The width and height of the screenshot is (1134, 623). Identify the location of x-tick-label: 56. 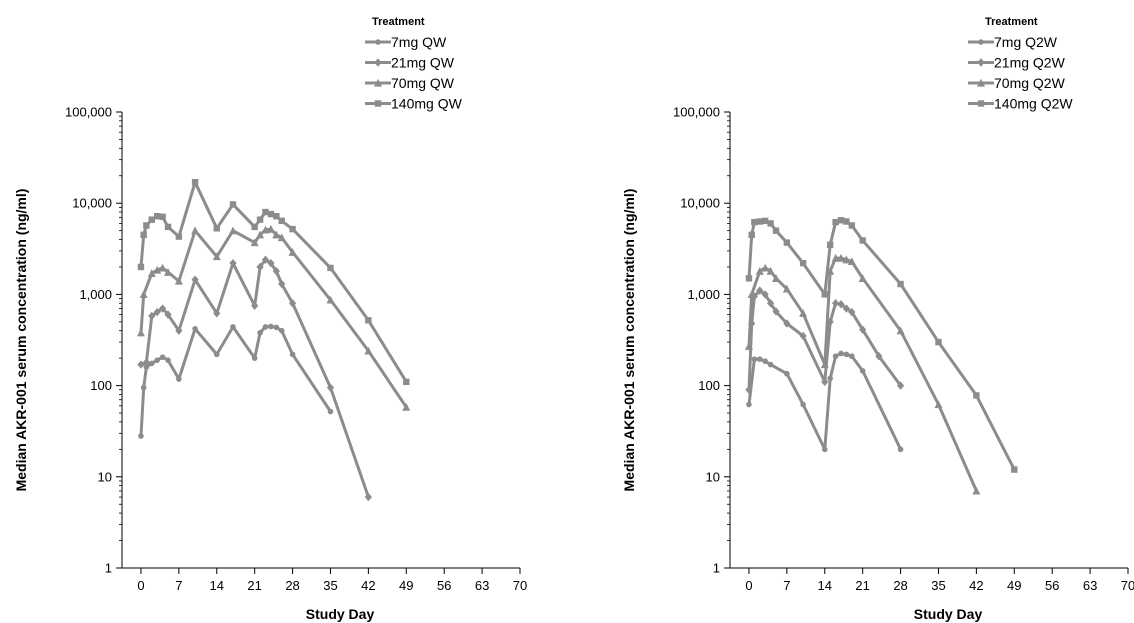
(1052, 585).